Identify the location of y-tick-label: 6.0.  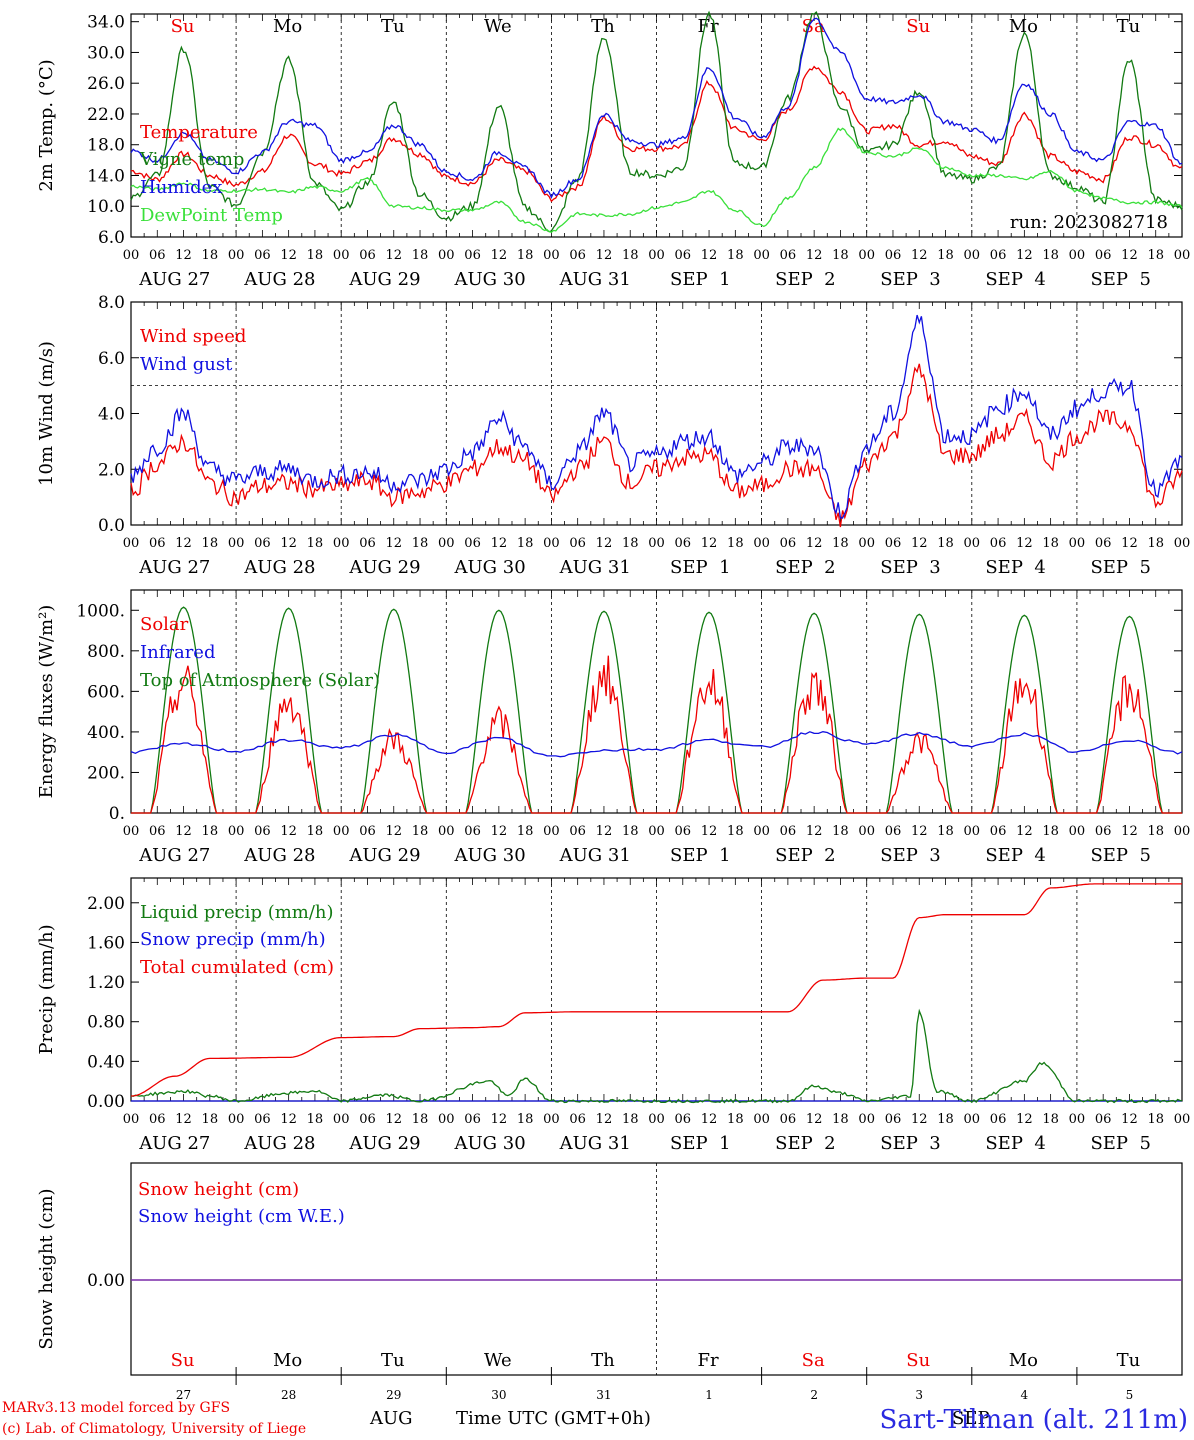
(111, 359).